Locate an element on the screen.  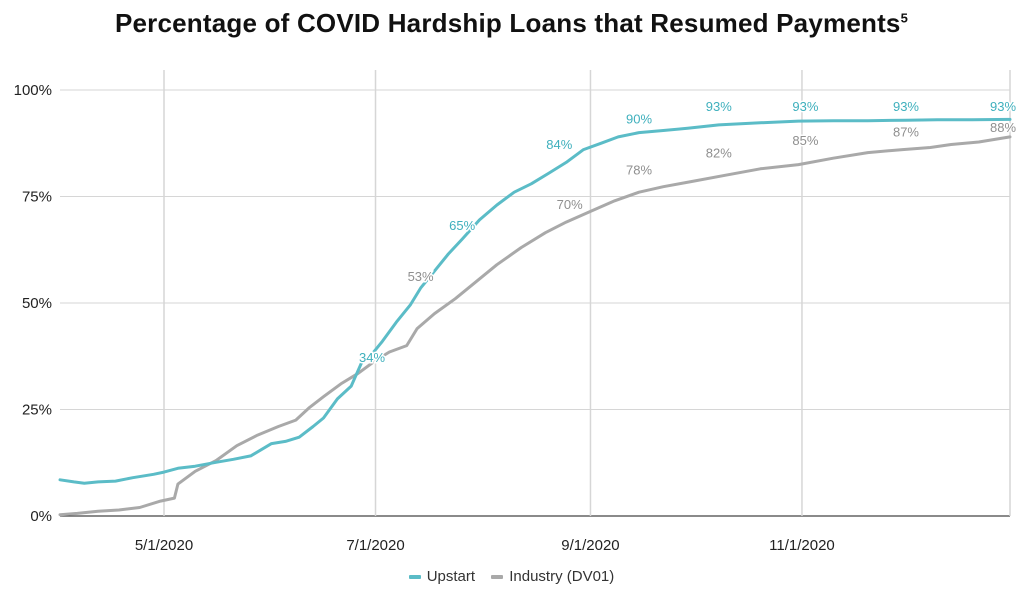
legend-item-upstart: Upstart is located at coordinates (442, 576).